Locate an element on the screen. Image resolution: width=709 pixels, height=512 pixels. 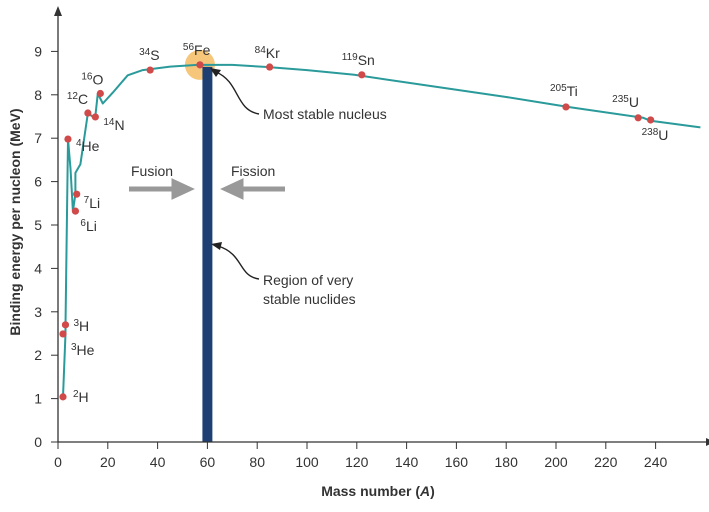
point-label: 14N is located at coordinates (113, 125).